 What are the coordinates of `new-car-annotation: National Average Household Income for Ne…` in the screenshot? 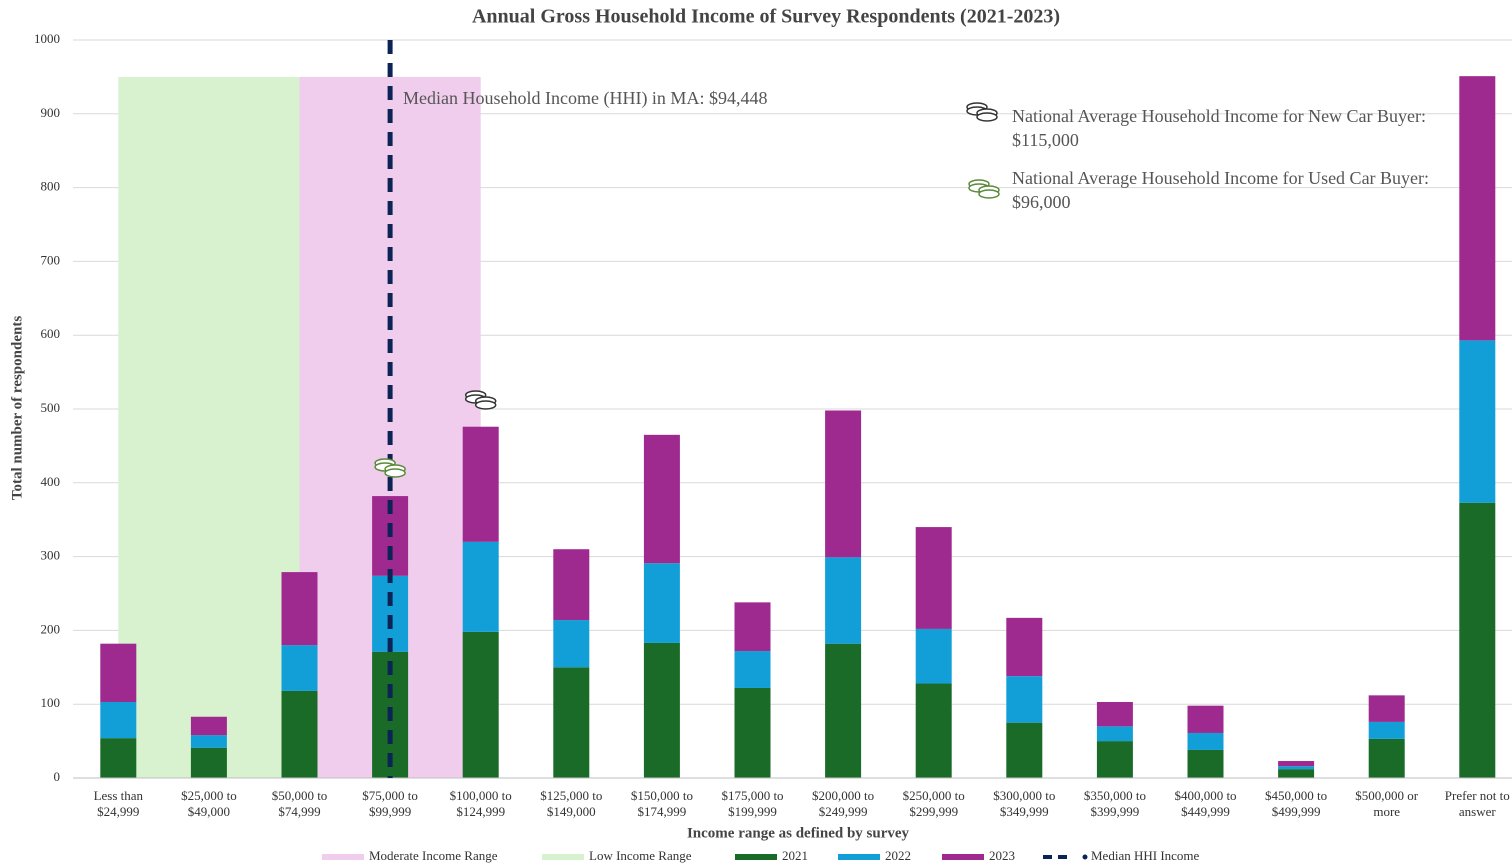 It's located at (1219, 128).